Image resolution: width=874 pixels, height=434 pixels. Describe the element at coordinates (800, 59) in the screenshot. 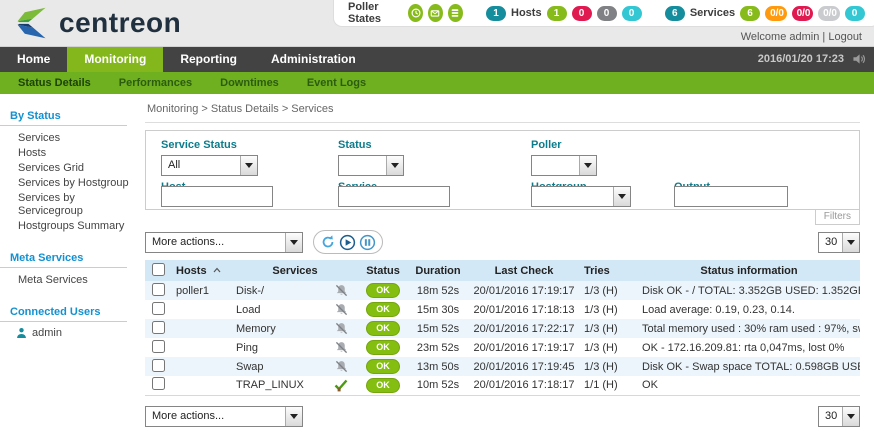

I see `datetime: 2016/01/20 17:23` at that location.